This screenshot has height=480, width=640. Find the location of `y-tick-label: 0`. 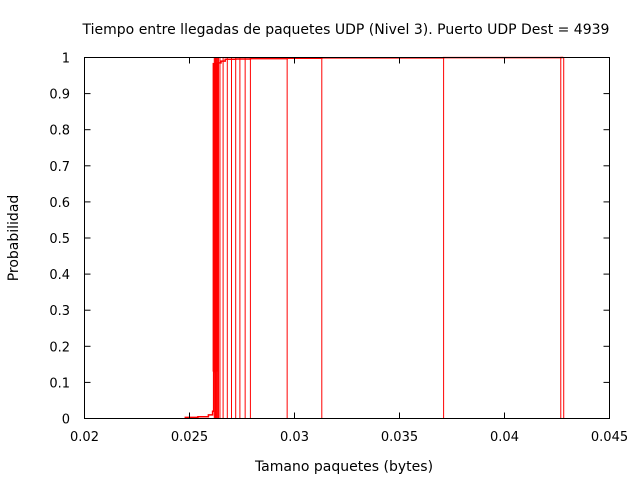

y-tick-label: 0 is located at coordinates (66, 420).